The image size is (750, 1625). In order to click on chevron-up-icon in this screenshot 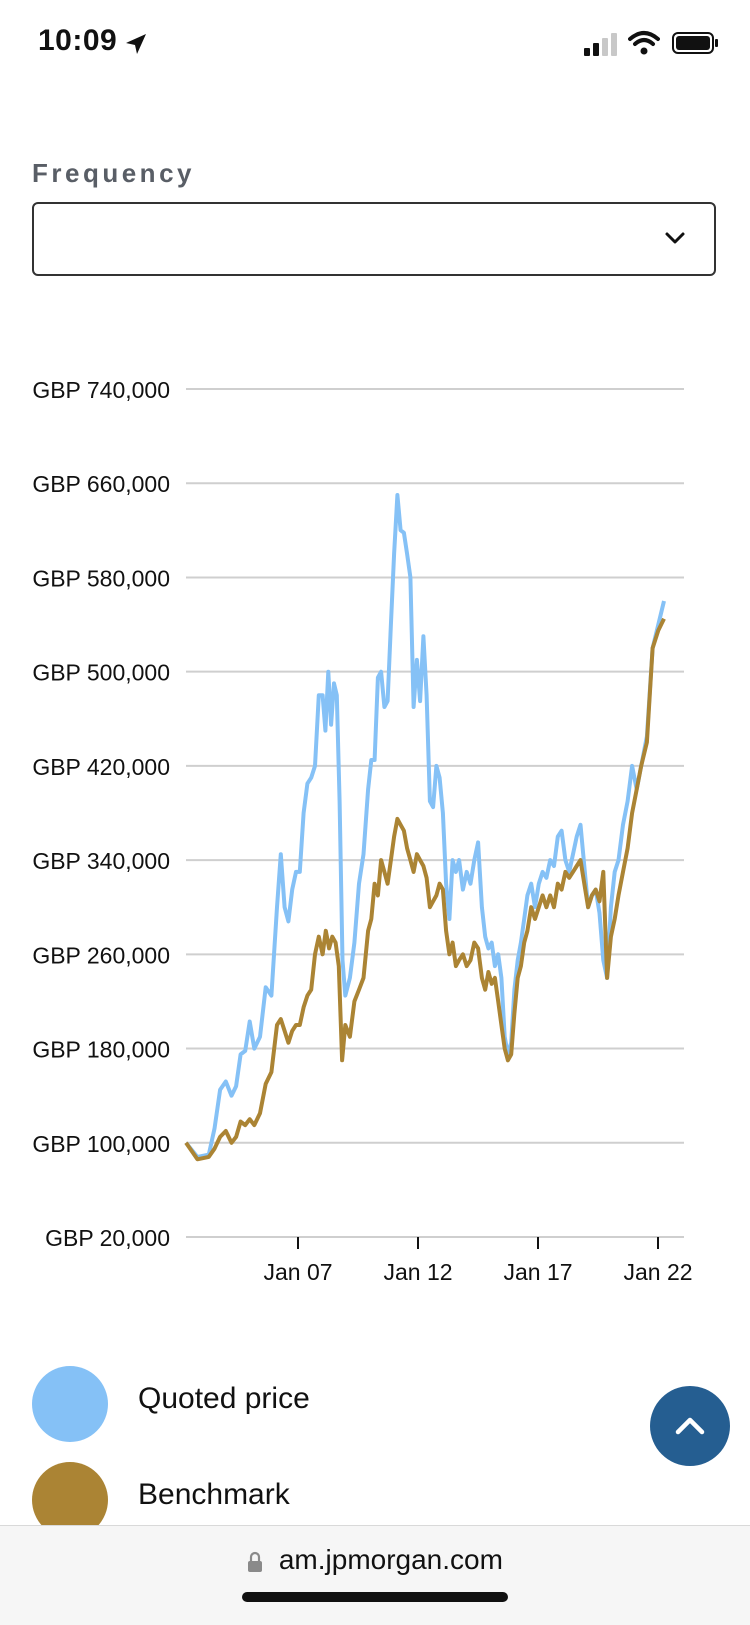, I will do `click(690, 1426)`.